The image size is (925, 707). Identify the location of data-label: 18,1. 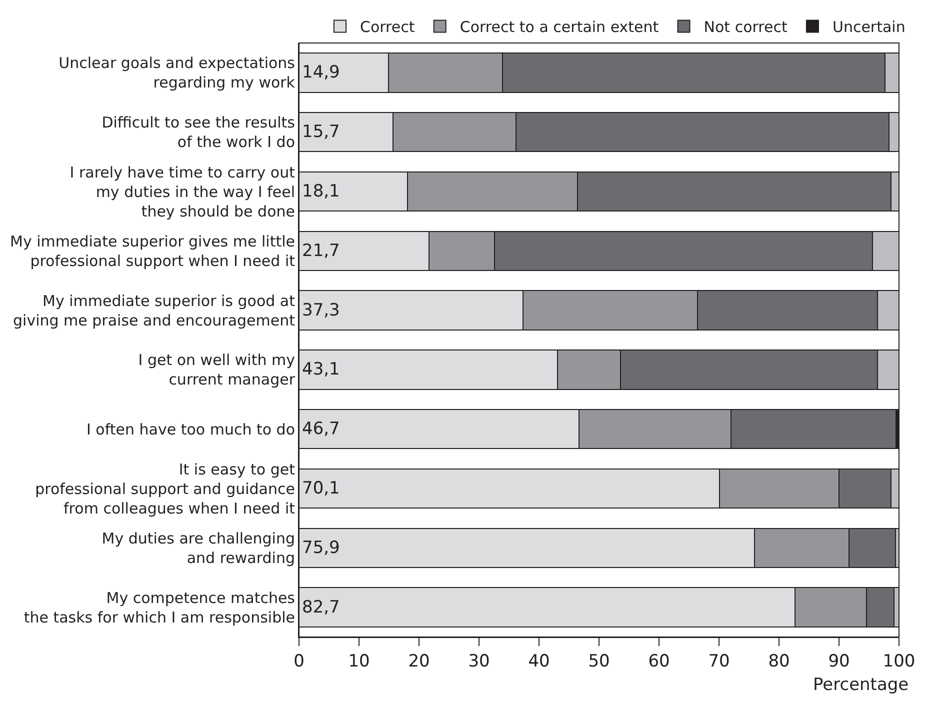
(321, 192).